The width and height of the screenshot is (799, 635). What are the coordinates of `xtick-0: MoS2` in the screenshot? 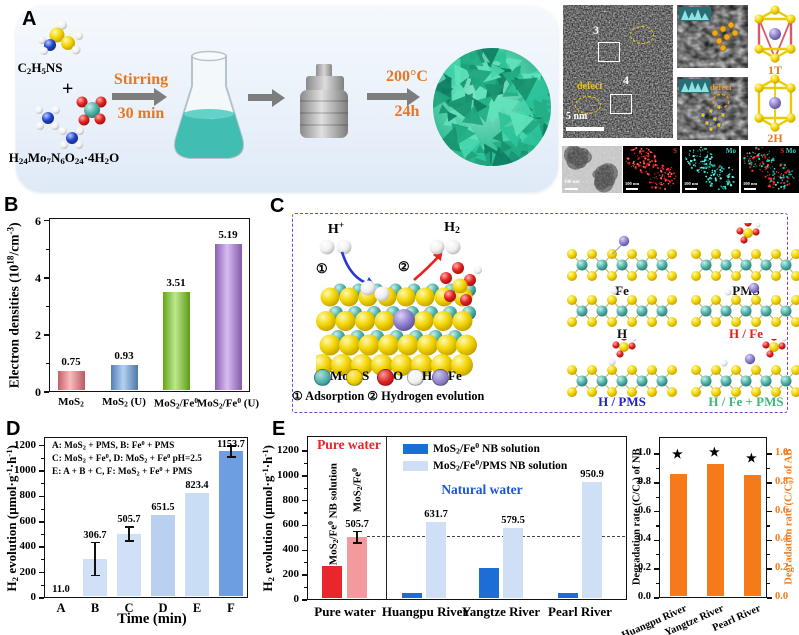 It's located at (71, 402).